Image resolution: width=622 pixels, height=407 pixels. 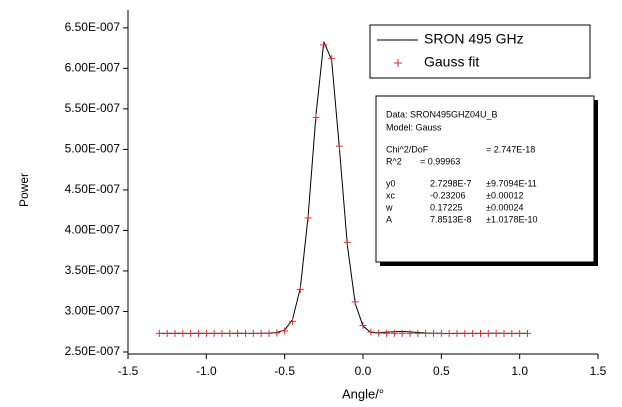 What do you see at coordinates (441, 371) in the screenshot?
I see `x-tick-label: 0.5` at bounding box center [441, 371].